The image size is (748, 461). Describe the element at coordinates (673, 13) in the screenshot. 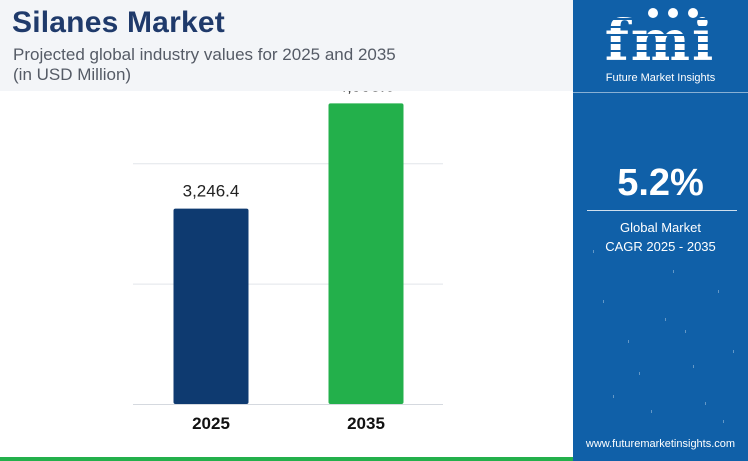

I see `logo-globe-icons` at that location.